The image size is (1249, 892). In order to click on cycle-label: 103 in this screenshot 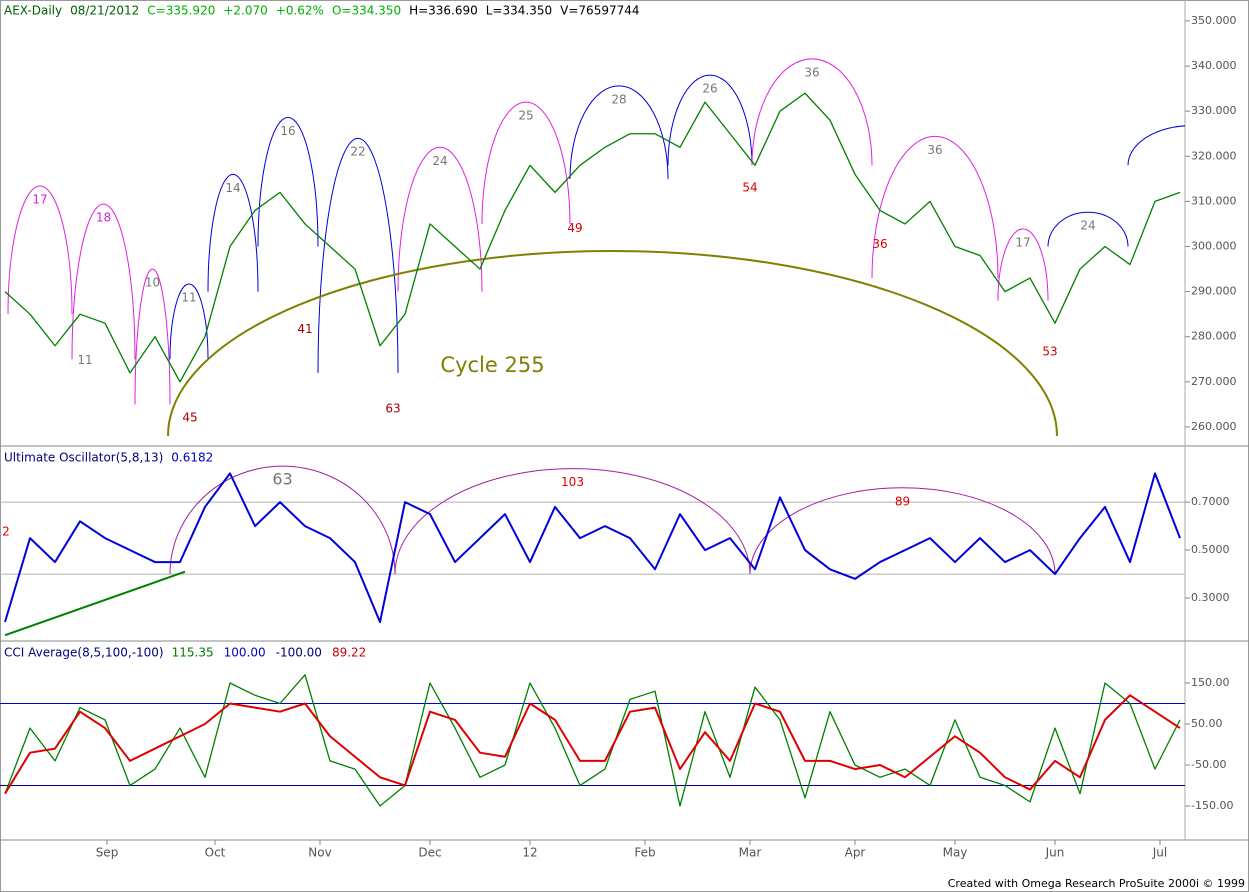, I will do `click(572, 482)`.